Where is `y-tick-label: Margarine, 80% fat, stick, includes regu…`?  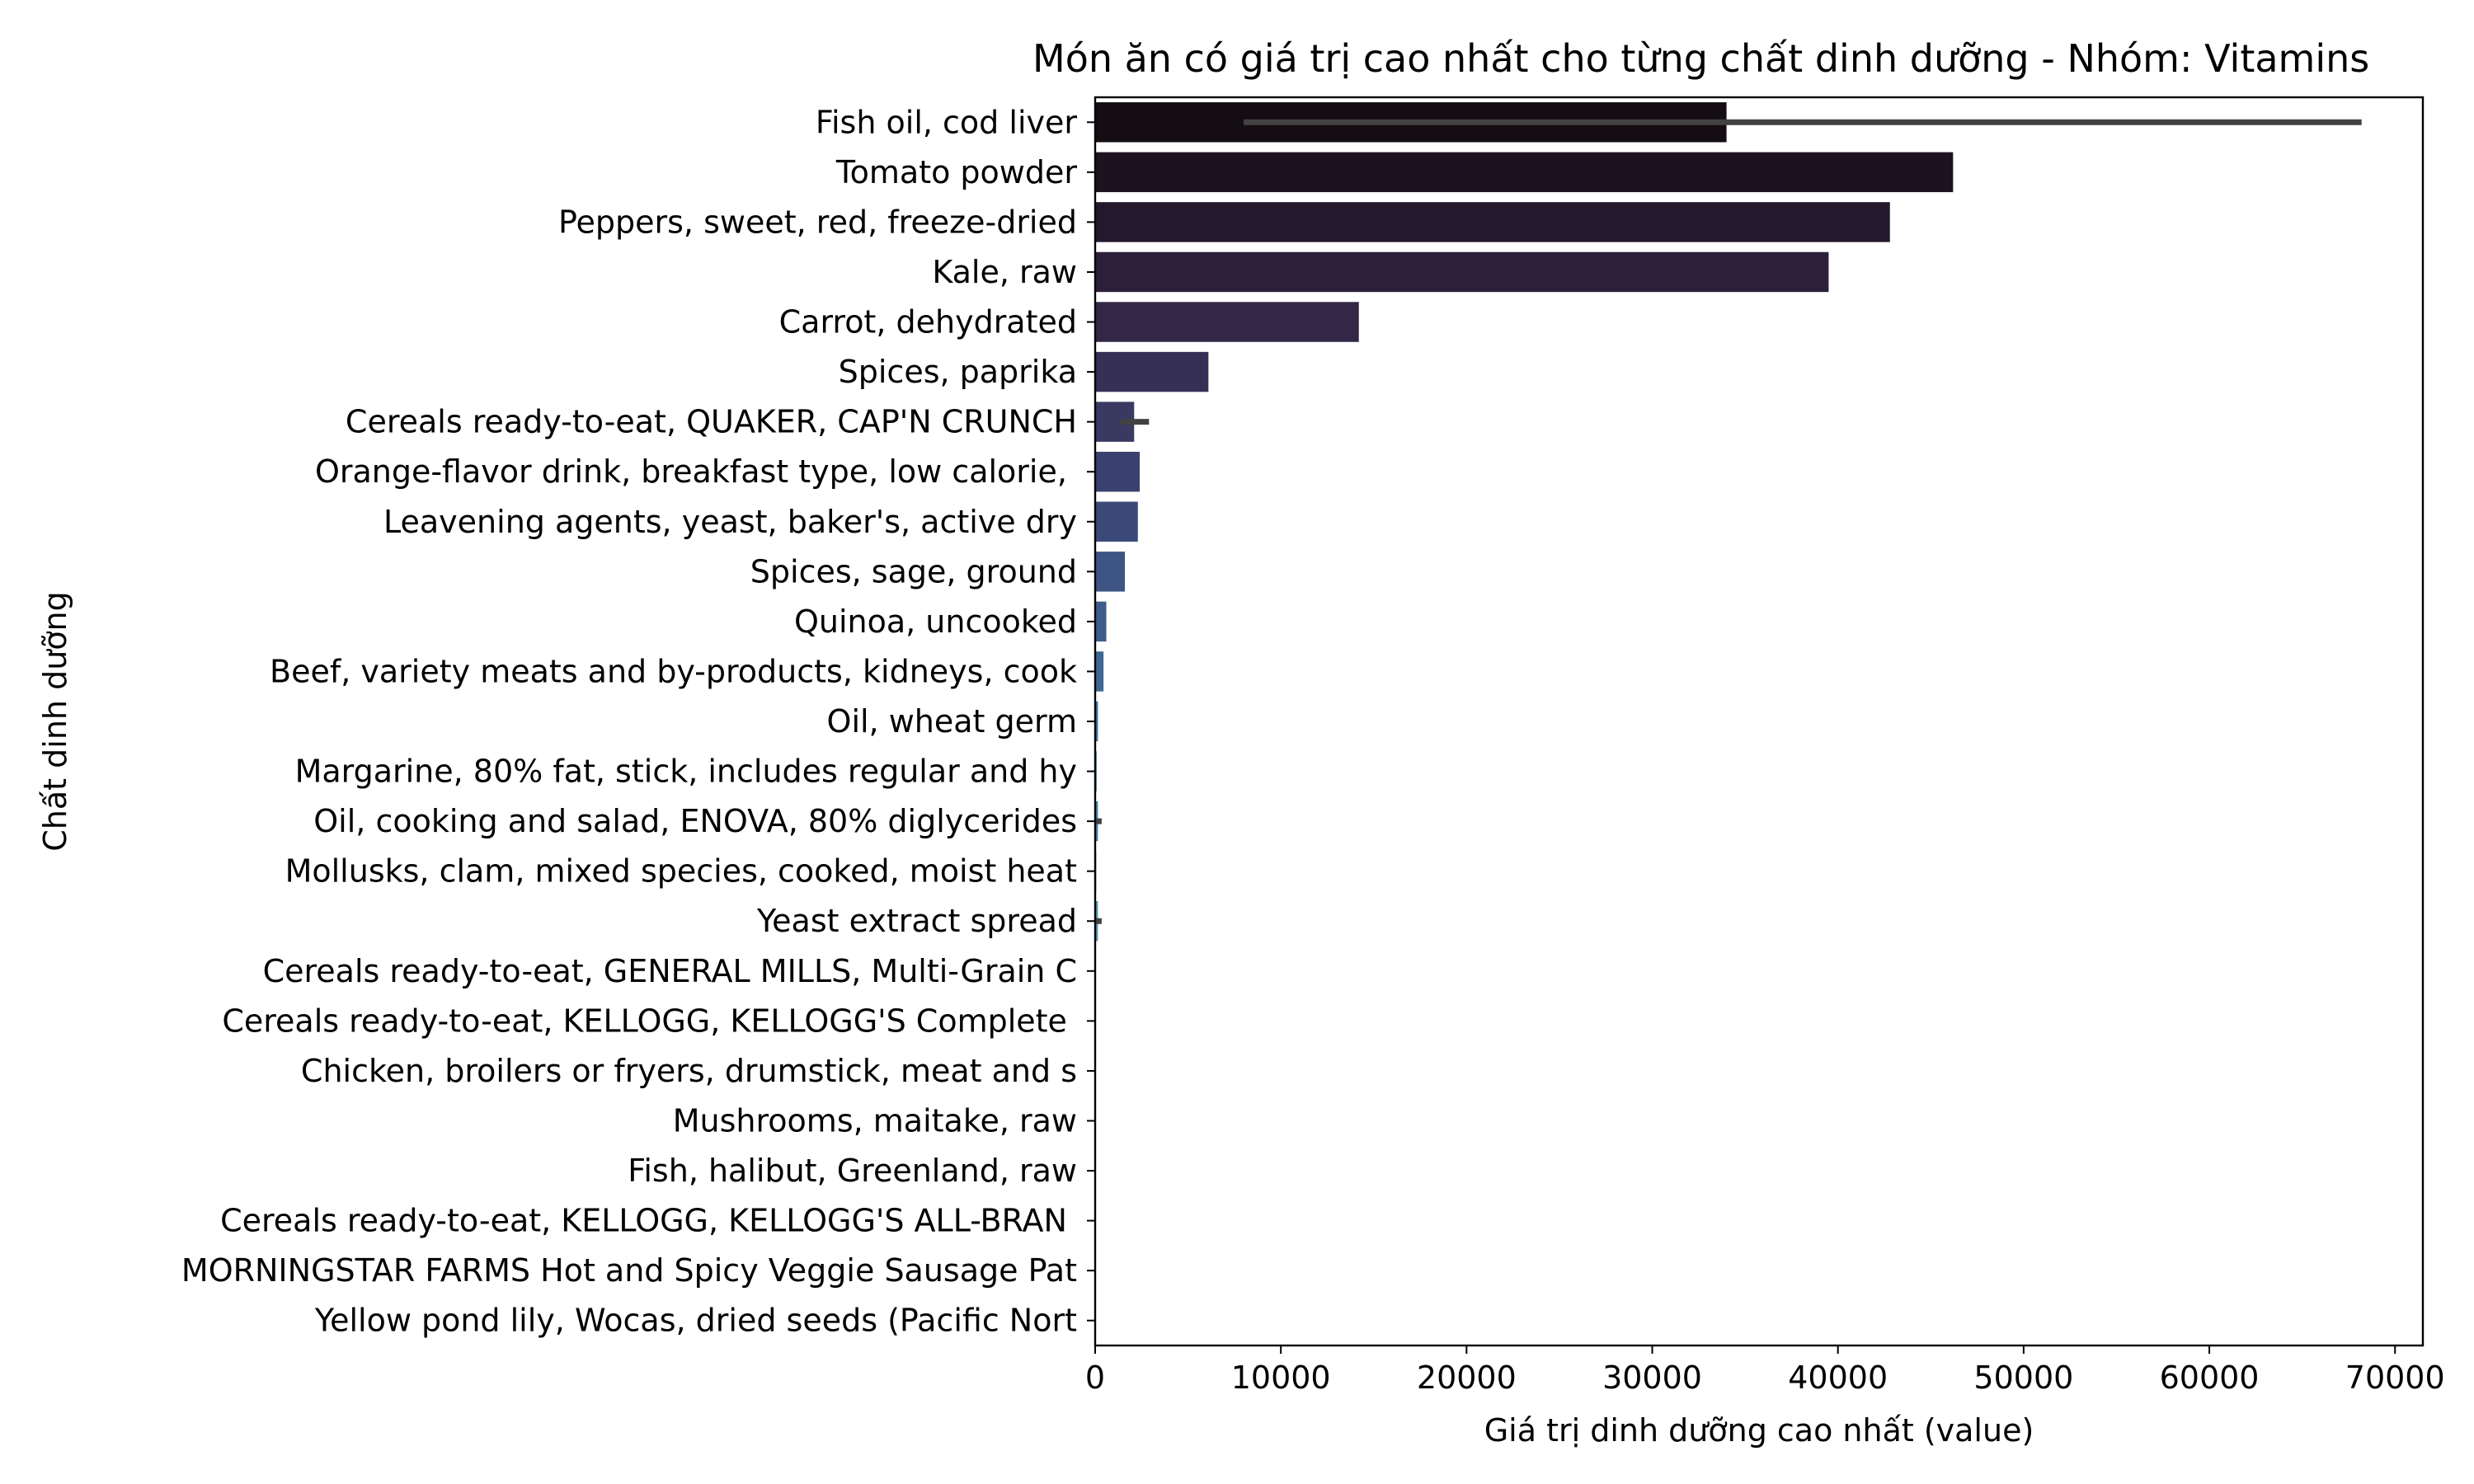 y-tick-label: Margarine, 80% fat, stick, includes regu… is located at coordinates (686, 772).